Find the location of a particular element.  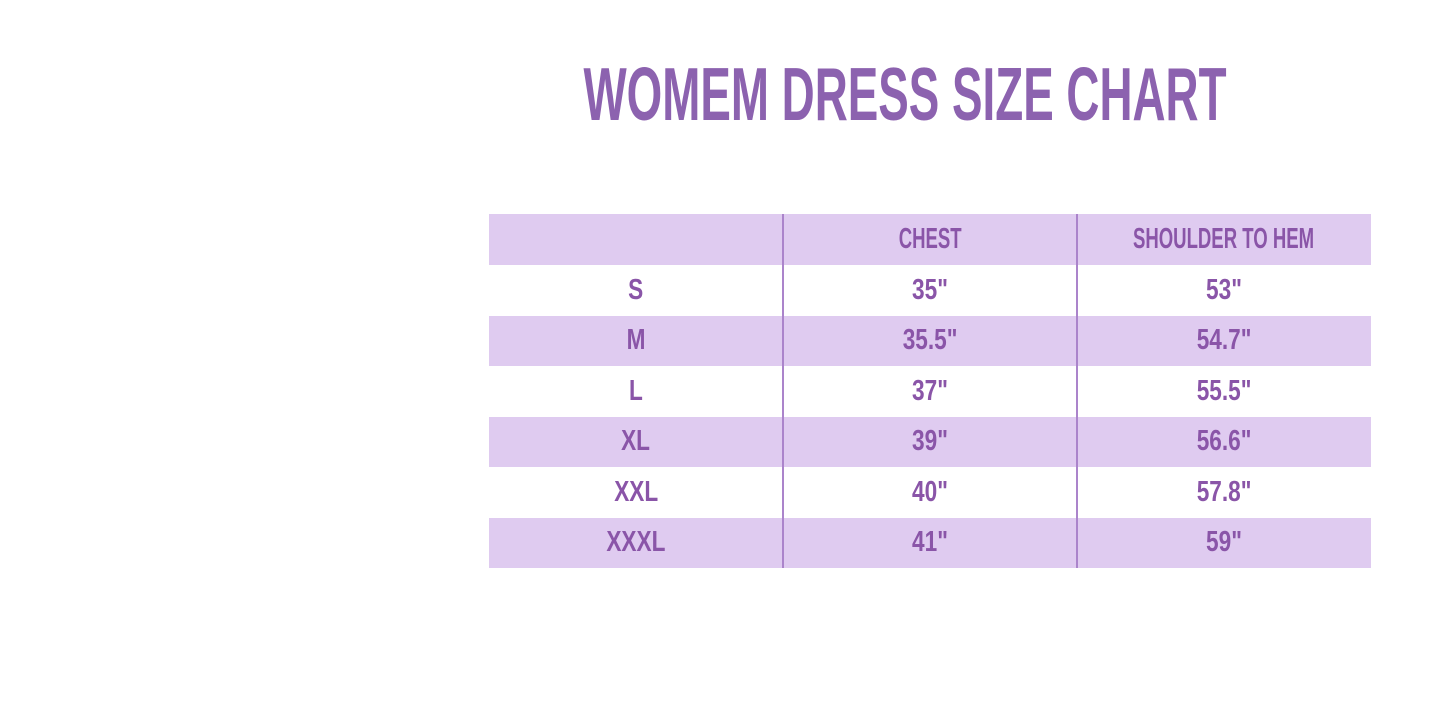

header-label: SHOULDER TO HEM is located at coordinates (1224, 239).